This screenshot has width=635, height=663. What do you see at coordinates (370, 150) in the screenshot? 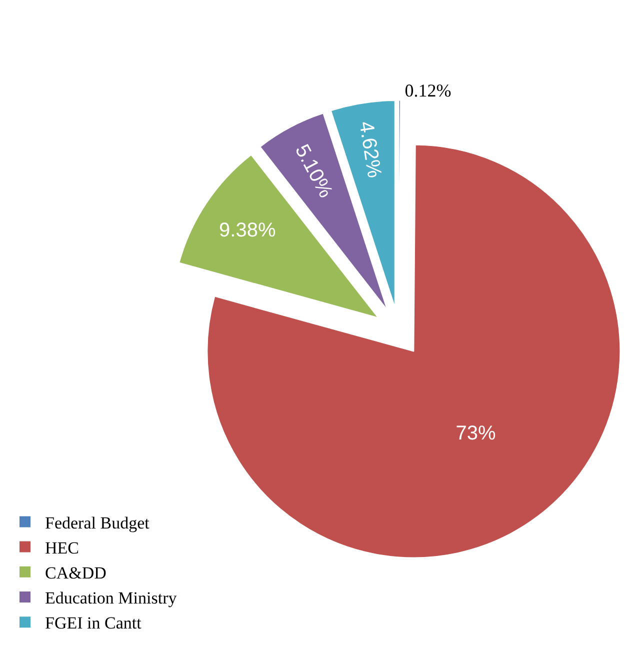
I see `data-label: 4.62%` at bounding box center [370, 150].